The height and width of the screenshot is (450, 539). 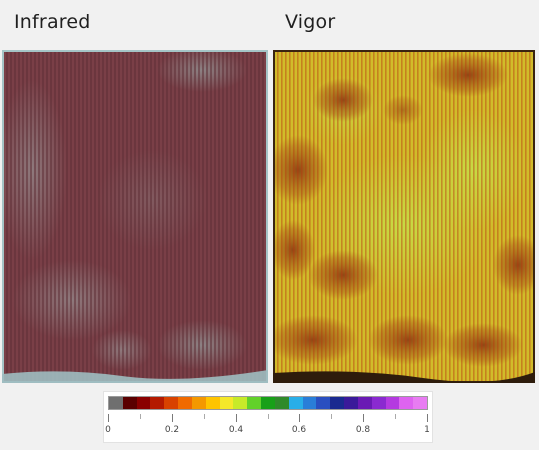 What do you see at coordinates (427, 430) in the screenshot?
I see `colorbar-tick-label: 1` at bounding box center [427, 430].